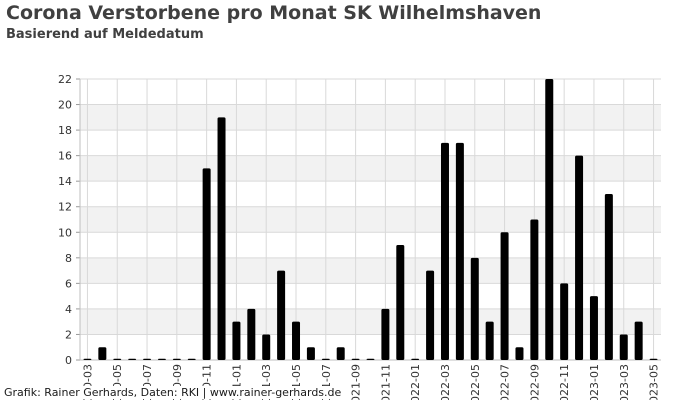 The height and width of the screenshot is (400, 700). I want to click on y-tick-label: 22, so click(65, 79).